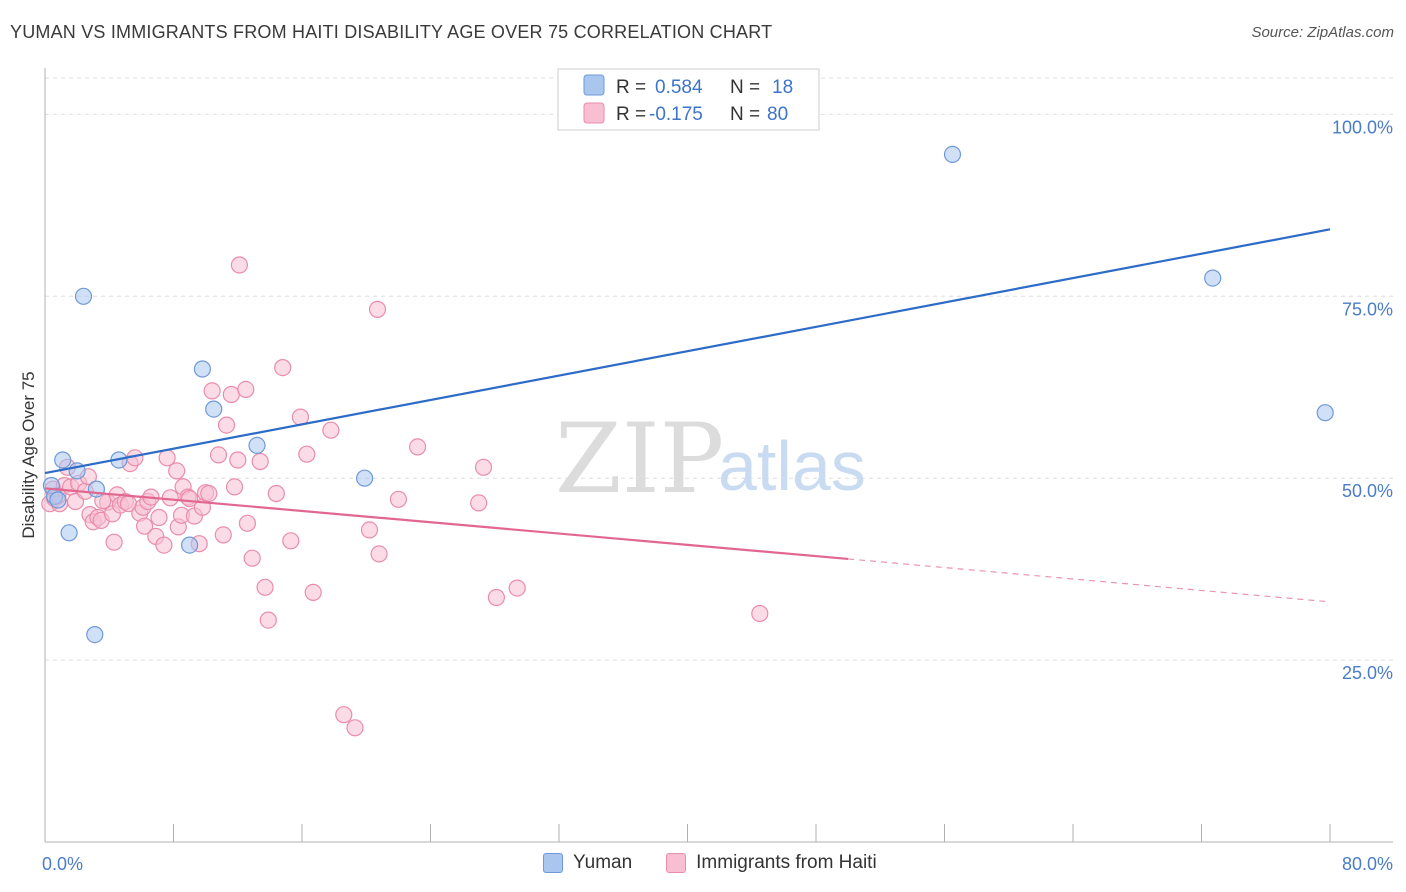 The height and width of the screenshot is (892, 1406). Describe the element at coordinates (1367, 673) in the screenshot. I see `y-tick-label-0: 25.0%` at that location.